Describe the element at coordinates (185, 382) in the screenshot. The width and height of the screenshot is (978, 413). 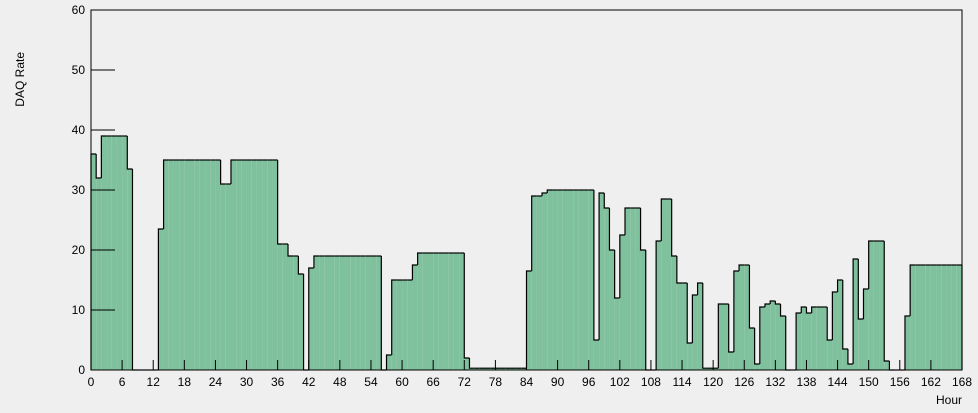
I see `x-tick-label: 18` at that location.